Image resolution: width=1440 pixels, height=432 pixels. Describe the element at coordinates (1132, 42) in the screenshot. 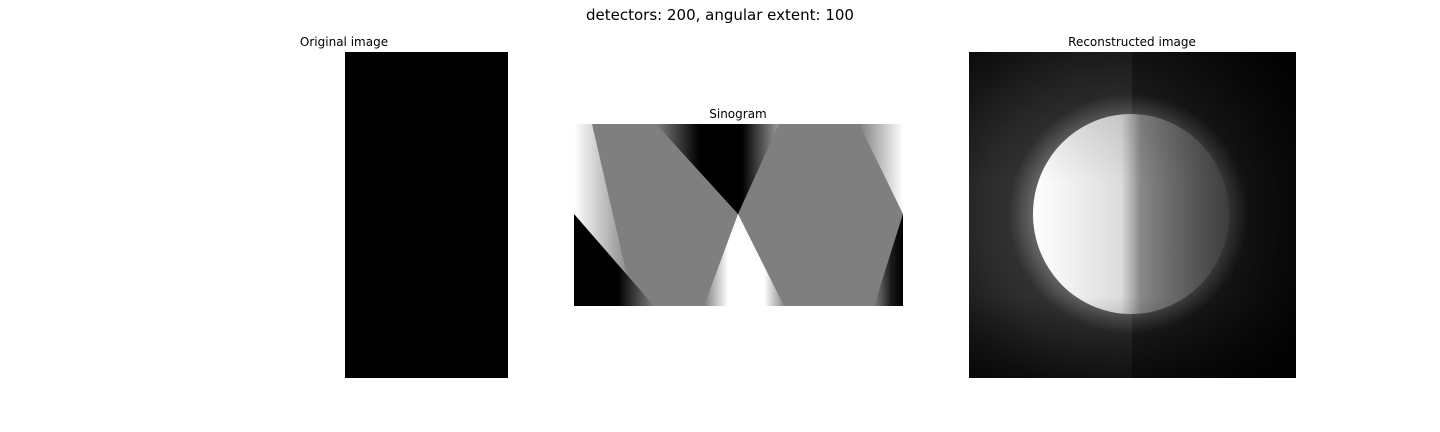

I see `reconstruction-title: Reconstructed image` at that location.